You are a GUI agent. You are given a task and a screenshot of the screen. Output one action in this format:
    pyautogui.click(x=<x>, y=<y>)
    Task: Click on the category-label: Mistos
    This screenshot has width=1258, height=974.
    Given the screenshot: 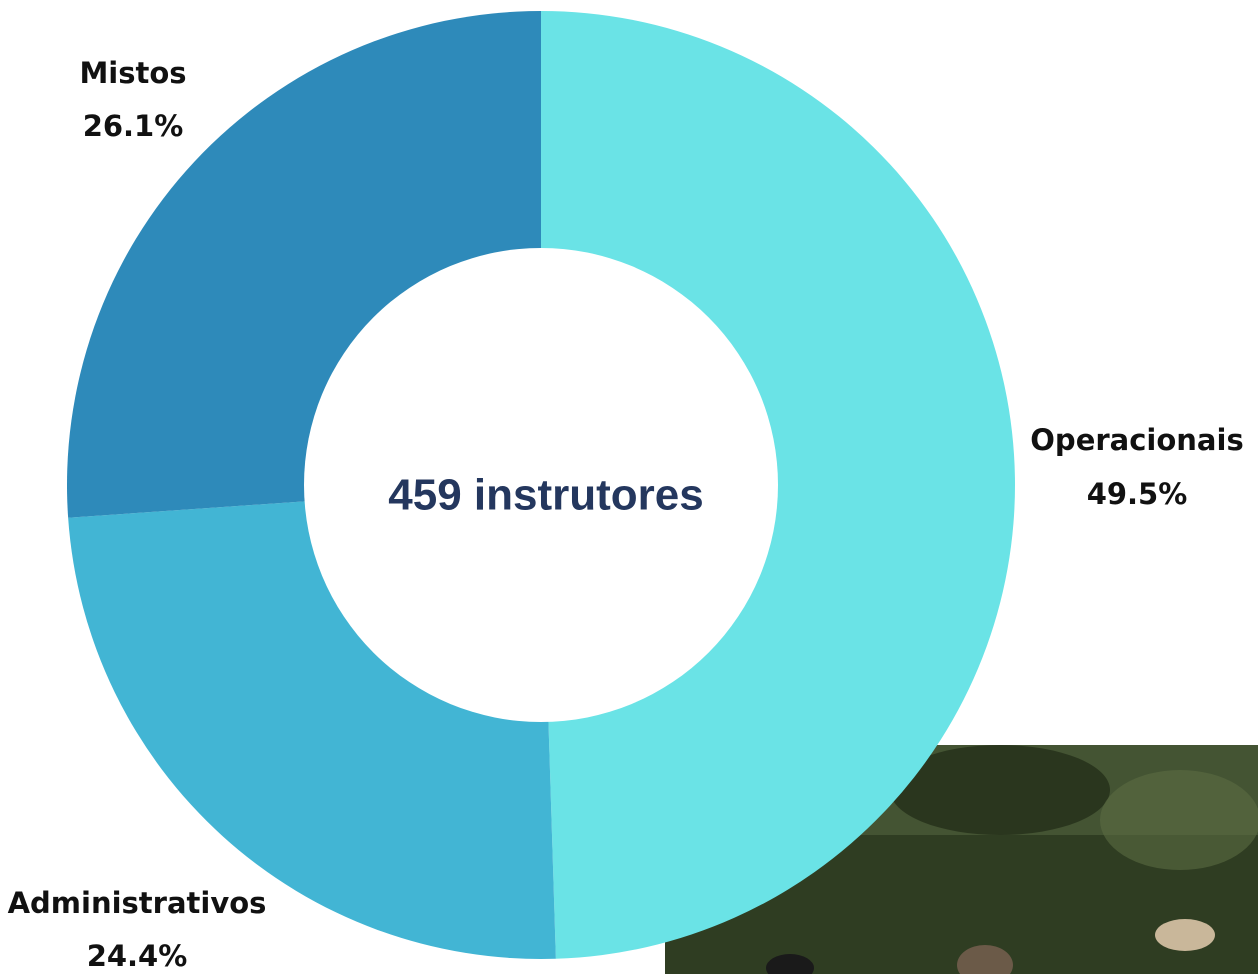 What is the action you would take?
    pyautogui.click(x=132, y=73)
    